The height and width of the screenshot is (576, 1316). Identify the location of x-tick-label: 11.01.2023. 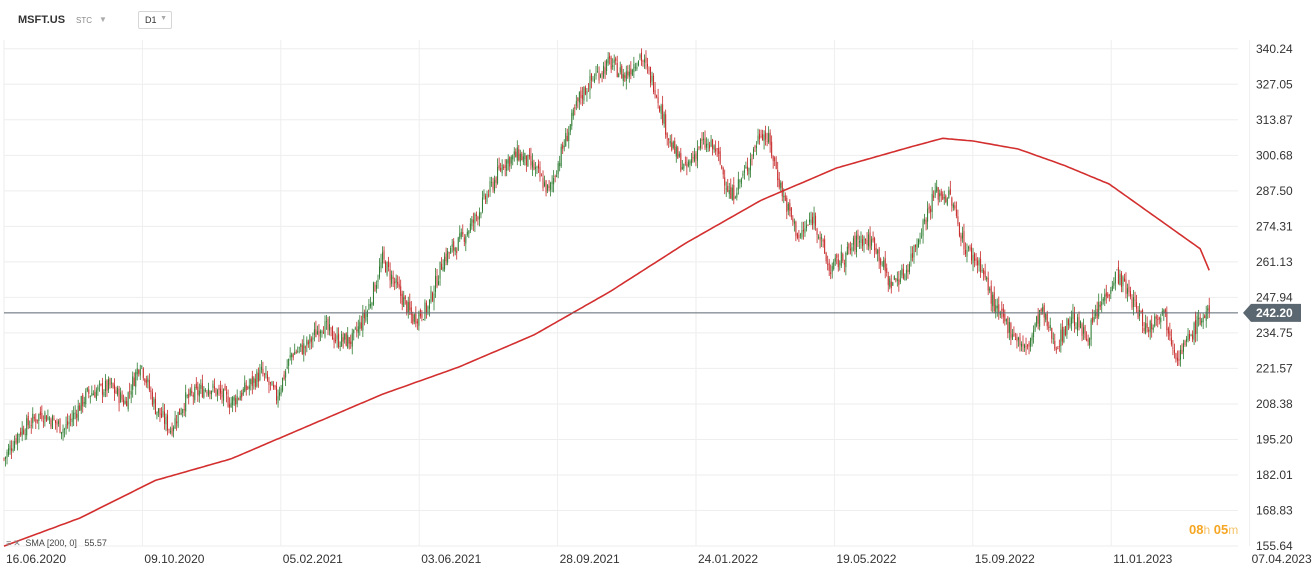
(1142, 559).